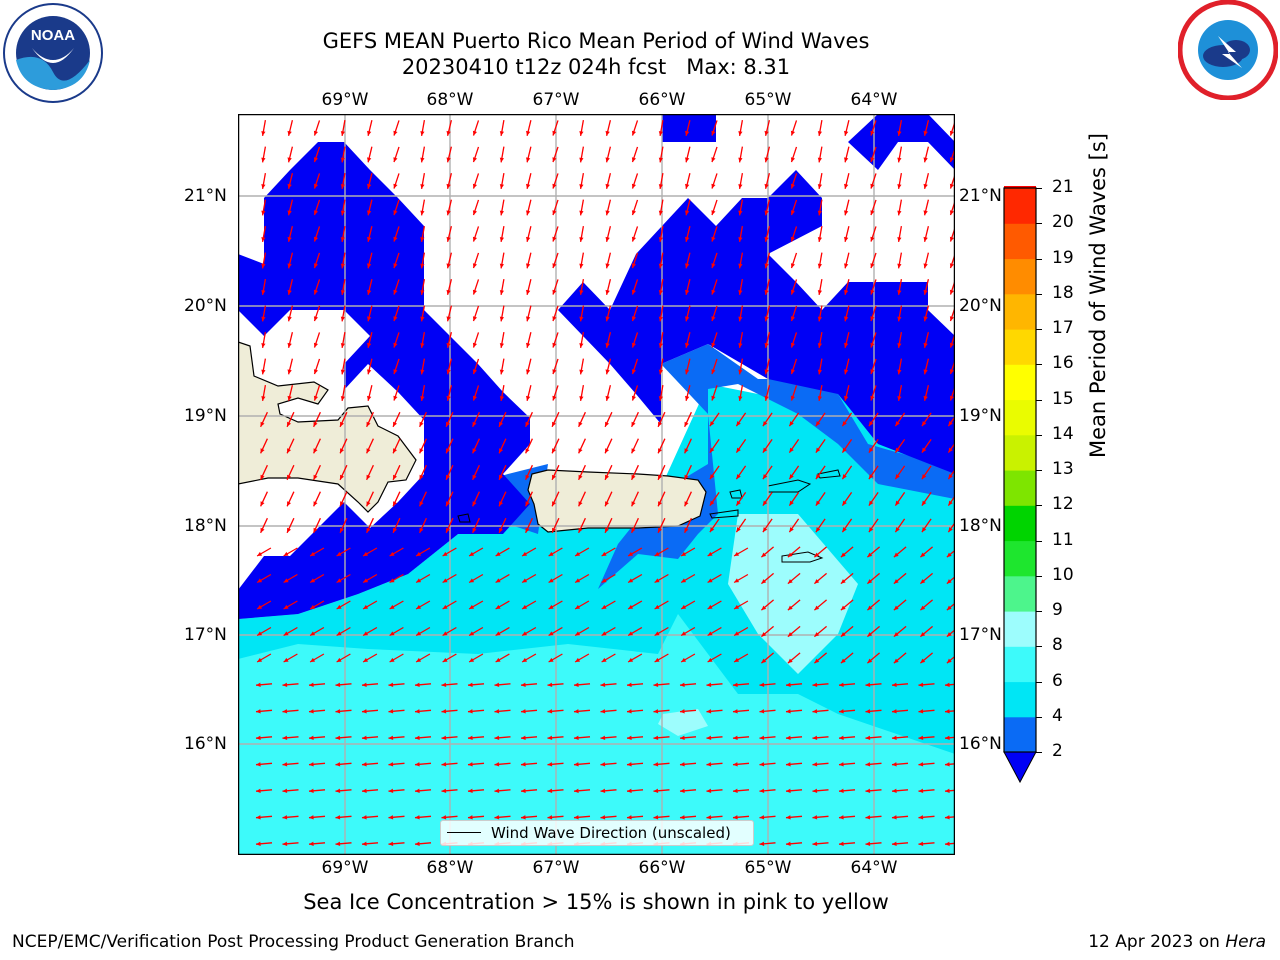  What do you see at coordinates (53, 53) in the screenshot?
I see `noaa-logo-icon: NOAA` at bounding box center [53, 53].